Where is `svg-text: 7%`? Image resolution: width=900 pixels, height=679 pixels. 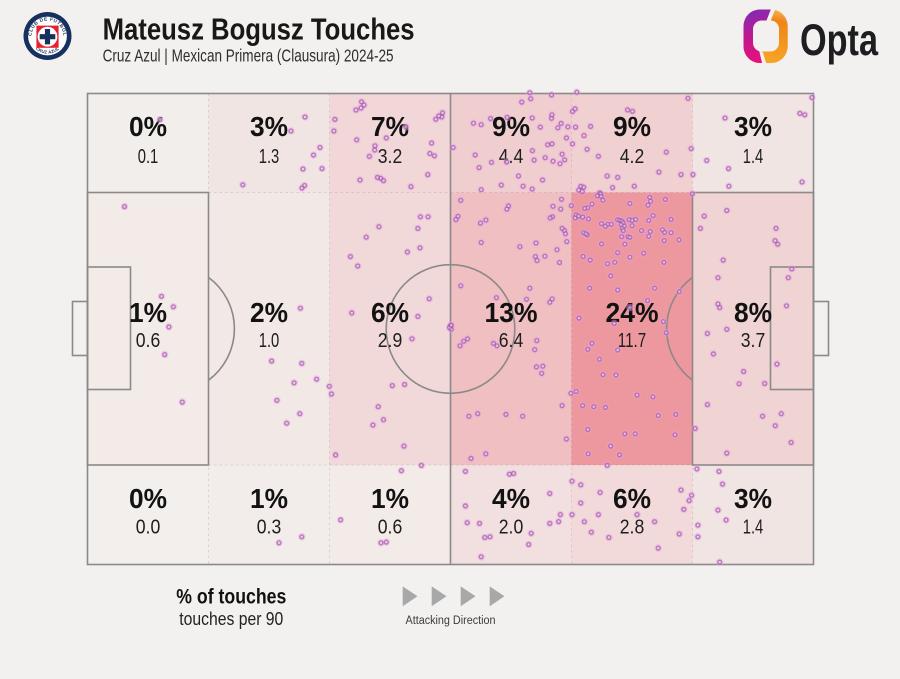
svg-text: 7% is located at coordinates (390, 126).